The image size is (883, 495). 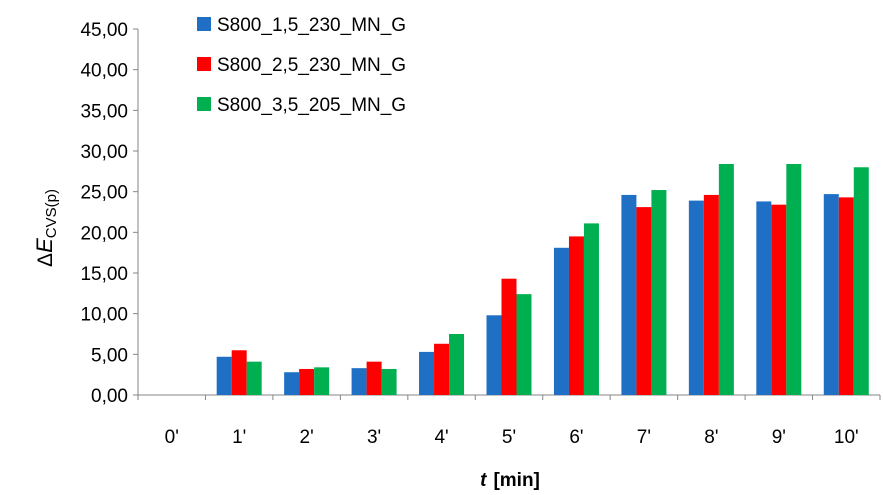 What do you see at coordinates (109, 396) in the screenshot?
I see `y-tick-label: 0,00` at bounding box center [109, 396].